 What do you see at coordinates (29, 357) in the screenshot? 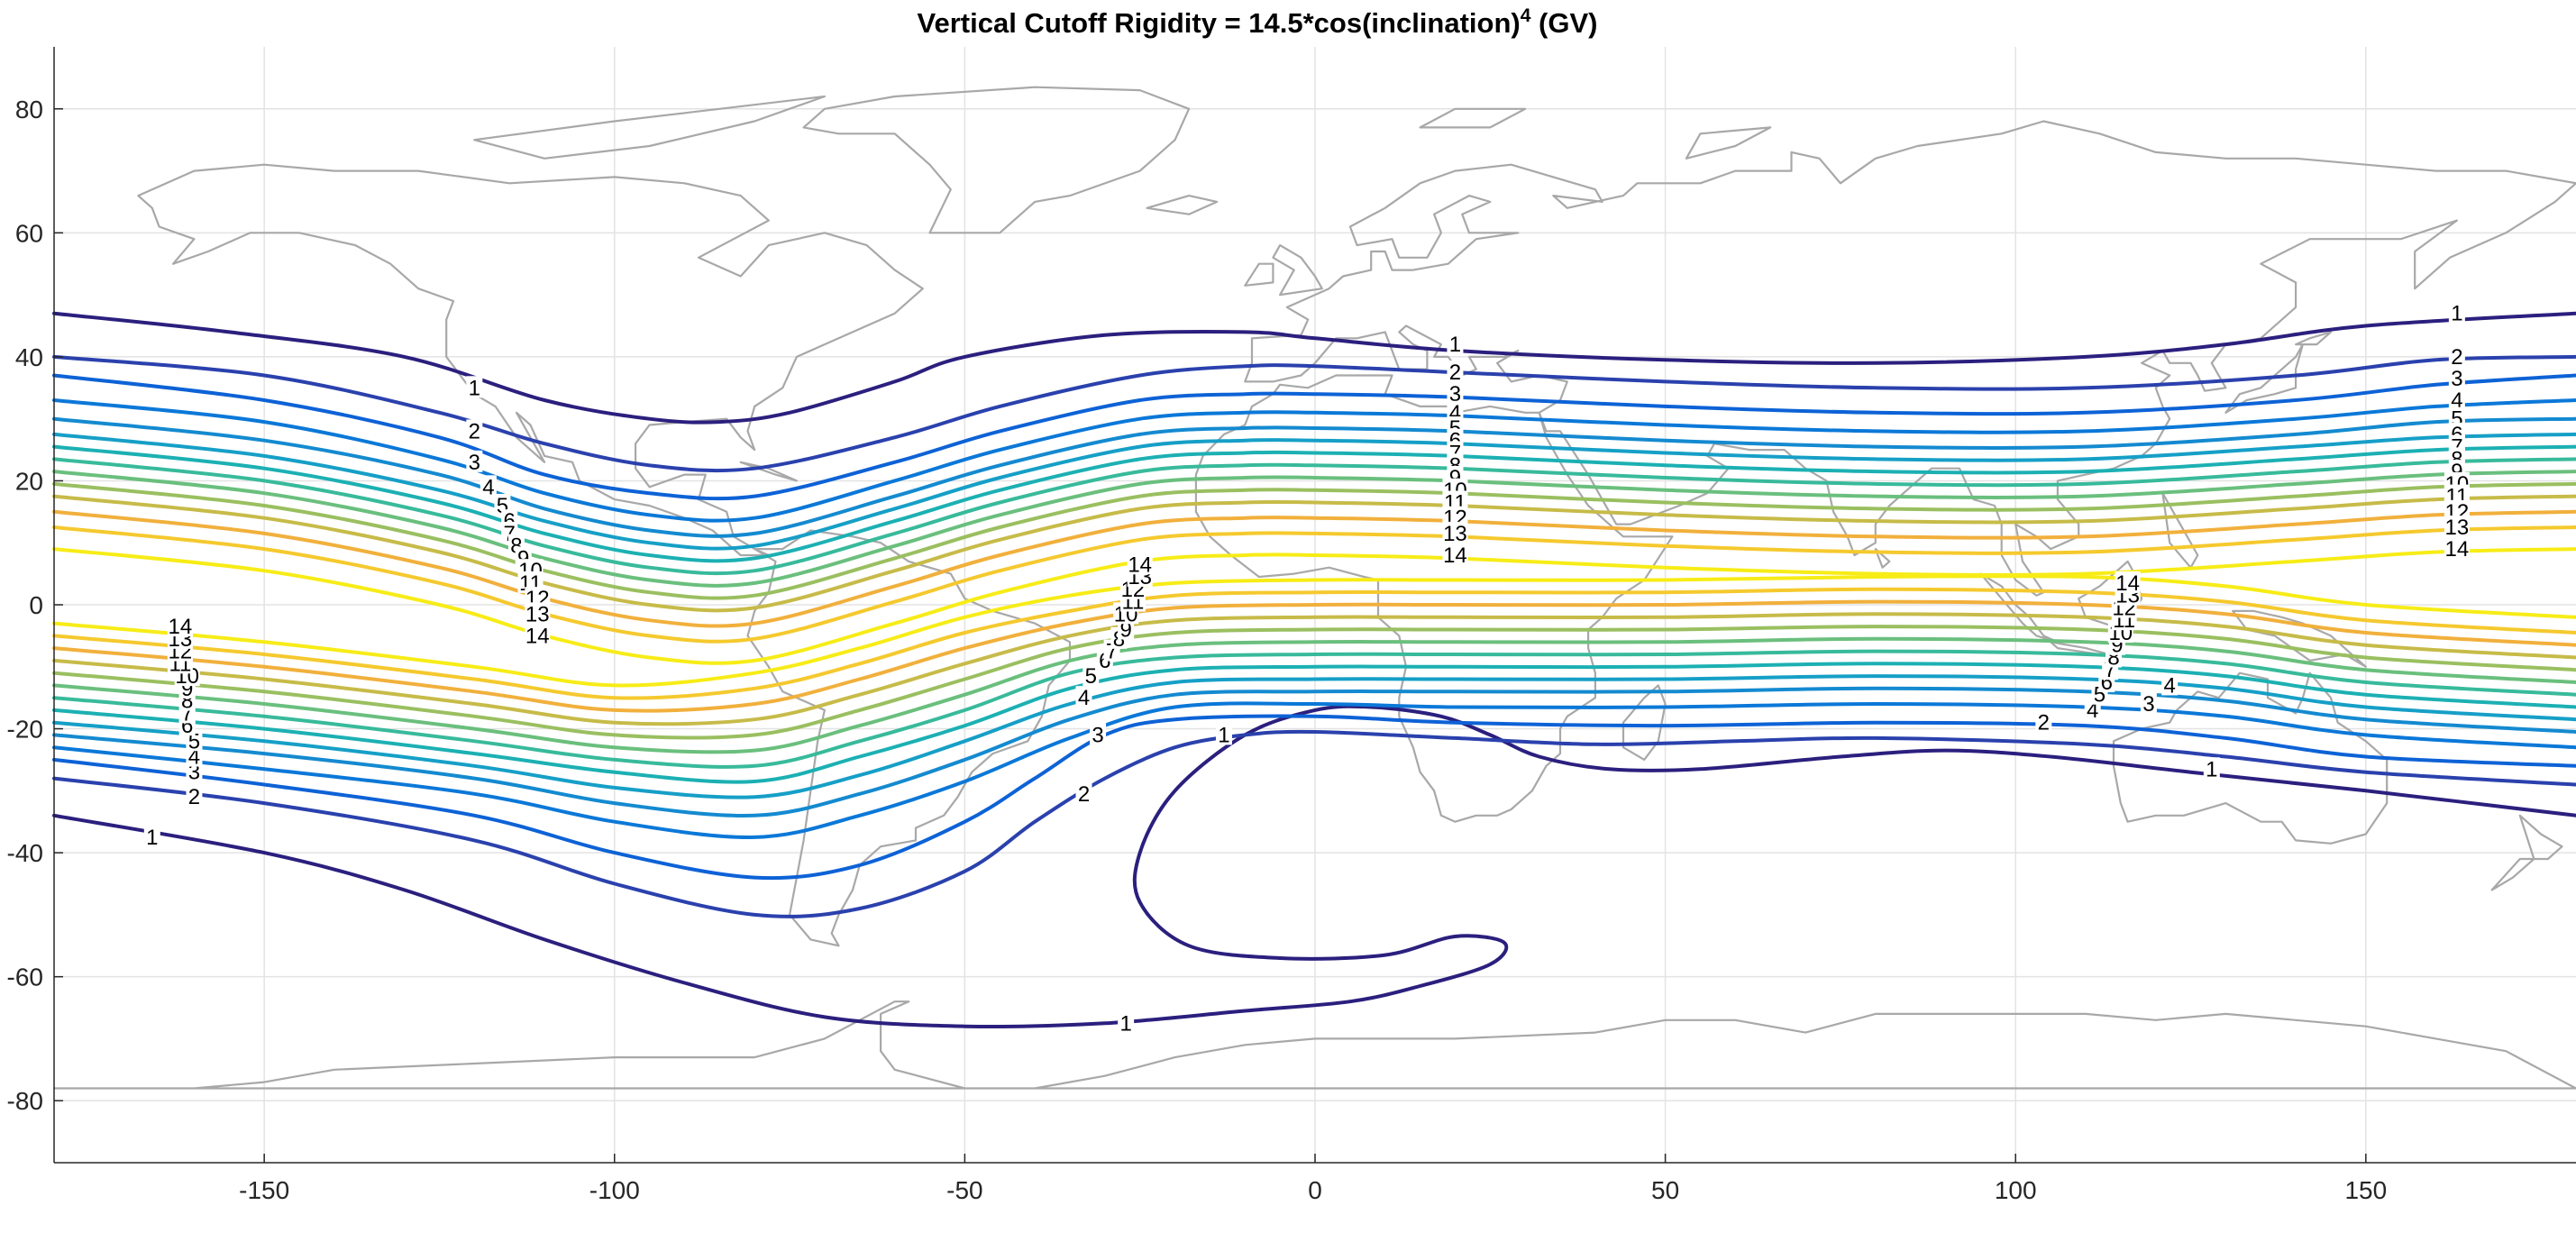
I see `y-tick-label: 40` at bounding box center [29, 357].